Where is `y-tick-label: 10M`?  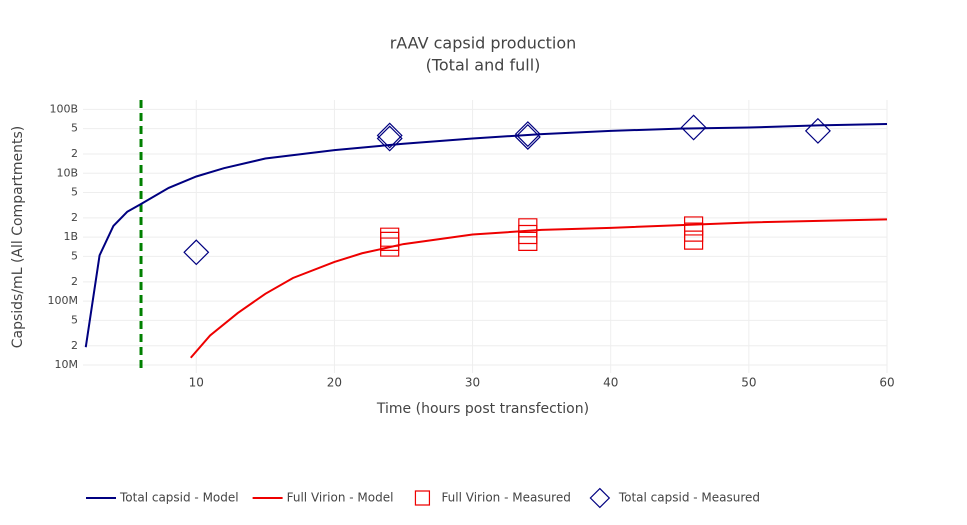 y-tick-label: 10M is located at coordinates (67, 364).